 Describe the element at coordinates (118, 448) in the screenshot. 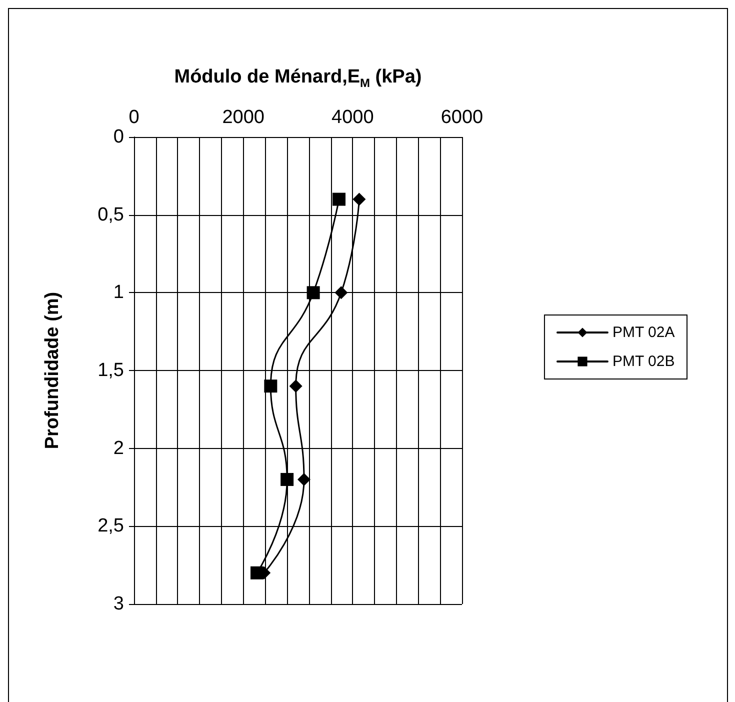

I see `y-tick-label: 2` at that location.